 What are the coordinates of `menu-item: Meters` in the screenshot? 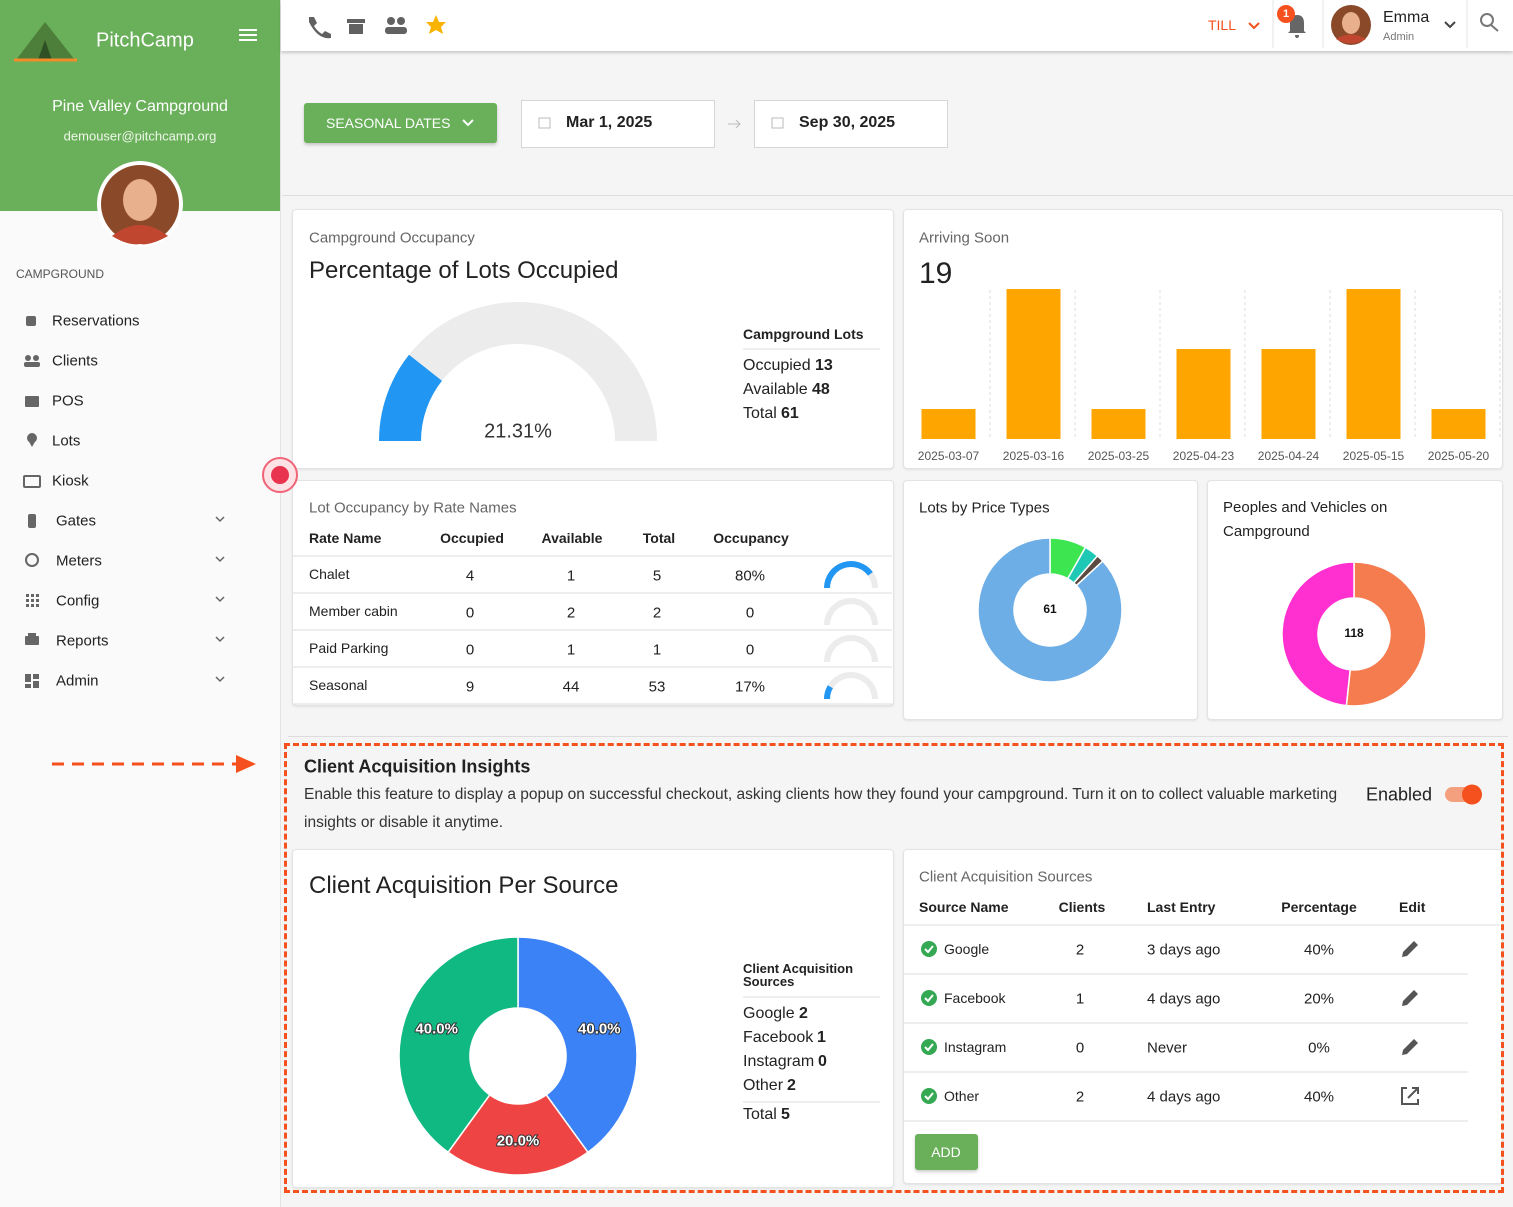 It's located at (79, 561).